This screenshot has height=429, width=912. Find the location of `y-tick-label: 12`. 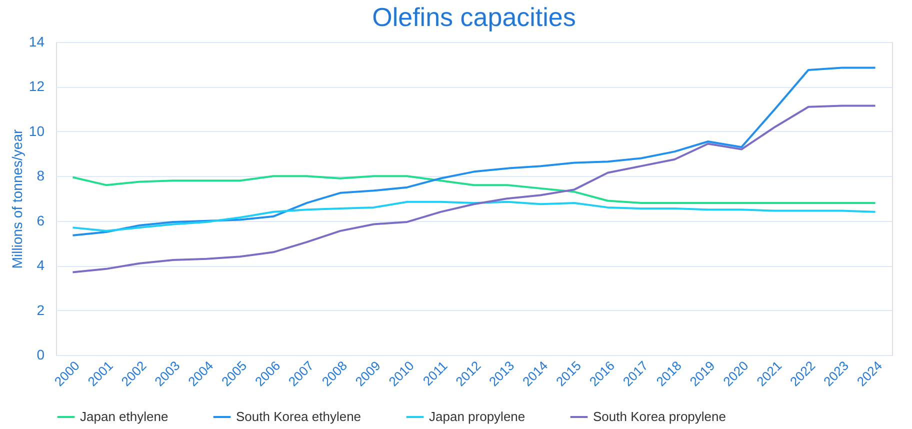

y-tick-label: 12 is located at coordinates (36, 86).